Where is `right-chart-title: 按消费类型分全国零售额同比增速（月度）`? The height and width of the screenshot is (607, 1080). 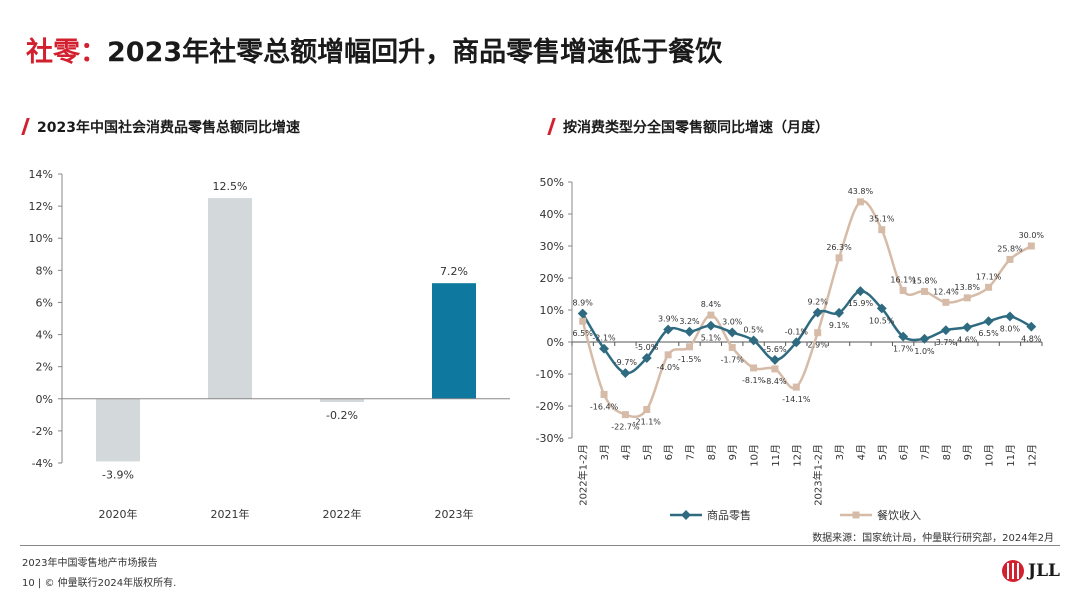 right-chart-title: 按消费类型分全国零售额同比增速（月度） is located at coordinates (688, 127).